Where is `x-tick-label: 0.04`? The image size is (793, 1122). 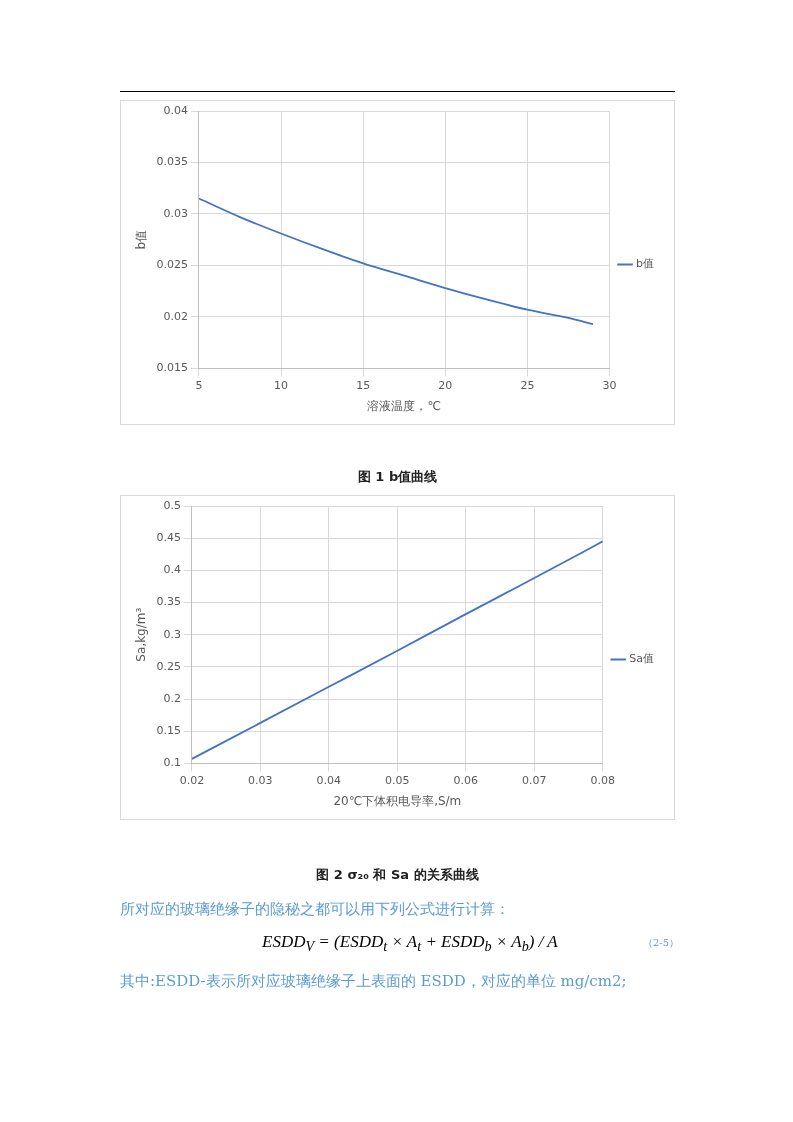 x-tick-label: 0.04 is located at coordinates (329, 780).